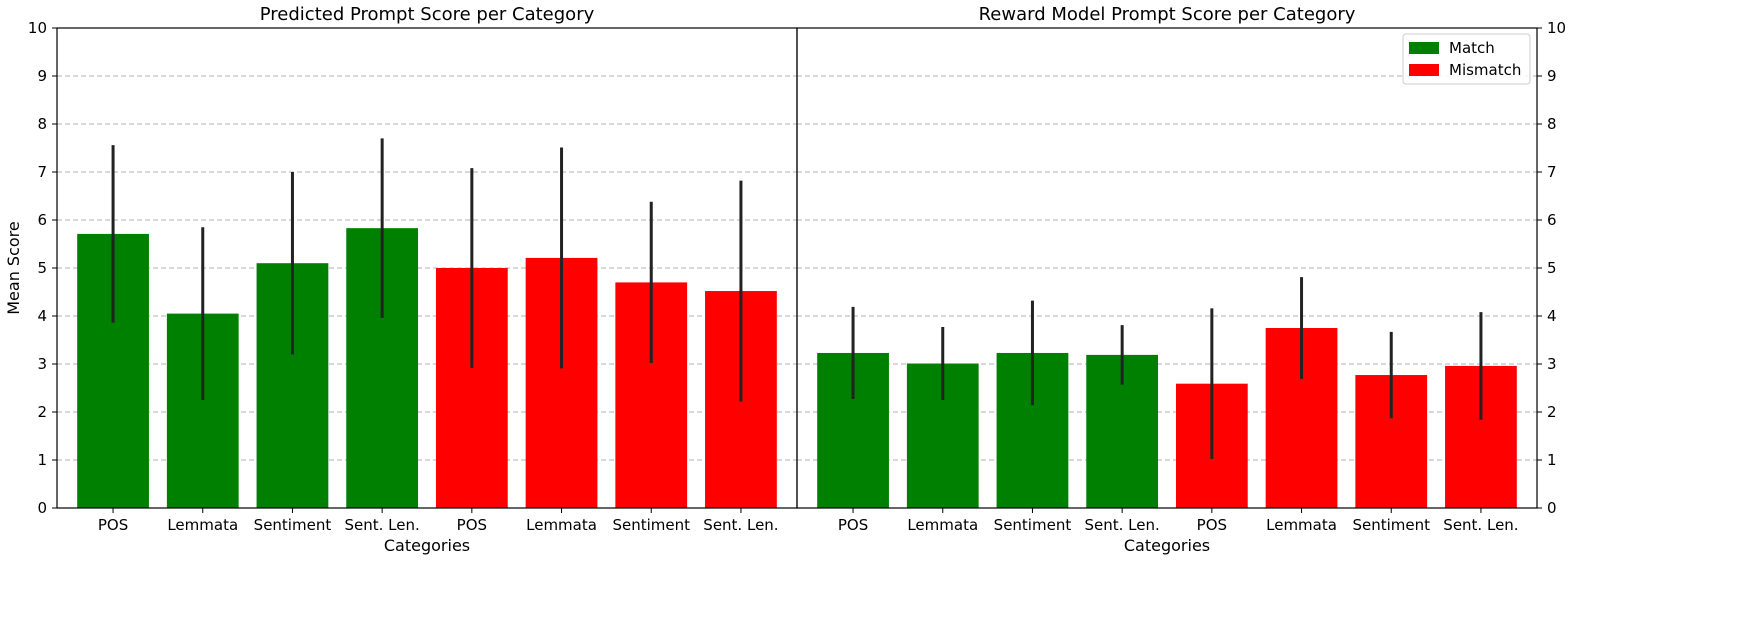 The image size is (1759, 631). What do you see at coordinates (1552, 364) in the screenshot?
I see `right-ytick-label-3: 3` at bounding box center [1552, 364].